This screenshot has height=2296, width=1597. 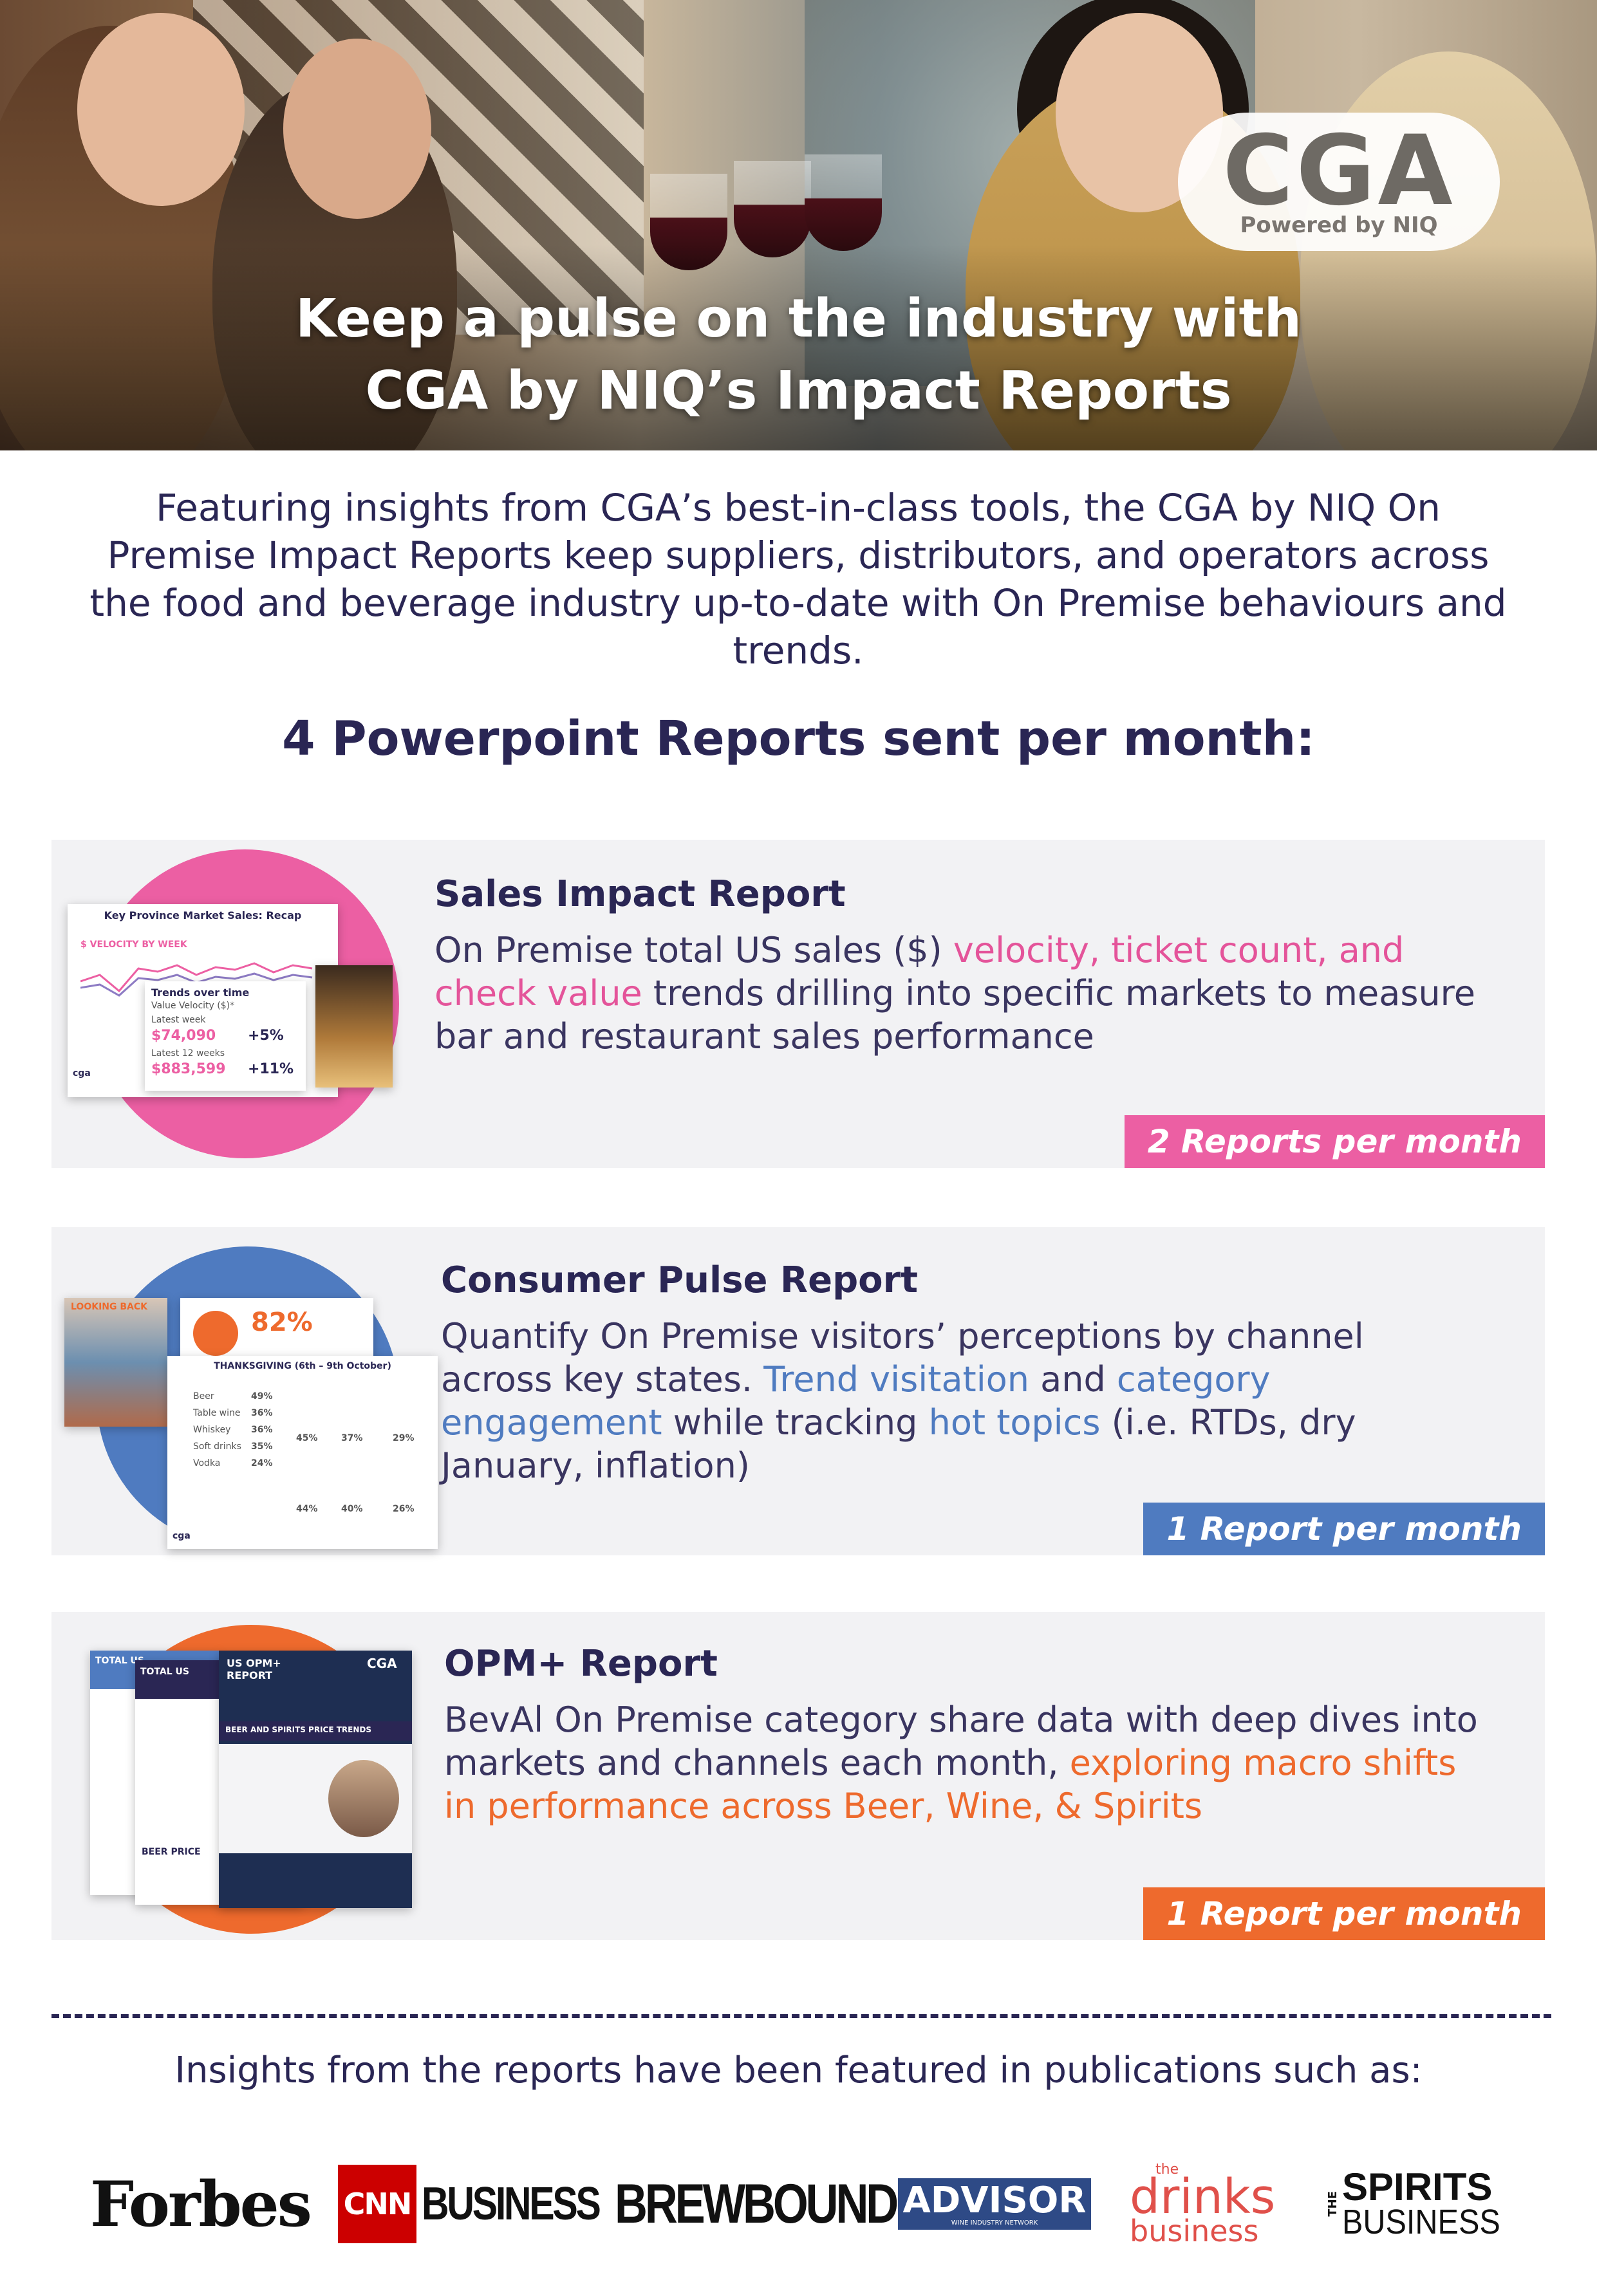 I want to click on slide-people-value: 40%, so click(x=352, y=1509).